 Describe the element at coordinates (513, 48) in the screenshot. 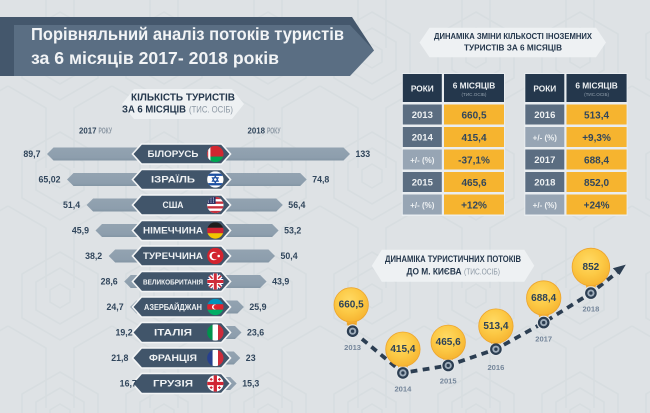

I see `svg-text: ТУРИСТІВ ЗА 6 МІСЯЦІВ` at that location.